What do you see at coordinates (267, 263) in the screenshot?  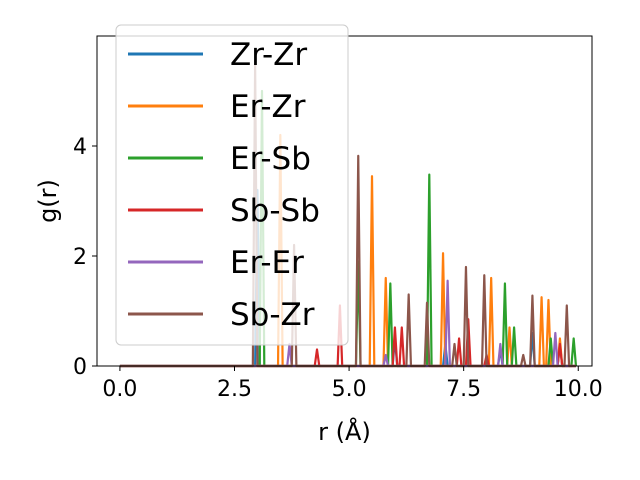 I see `legend-label: Er-Er` at bounding box center [267, 263].